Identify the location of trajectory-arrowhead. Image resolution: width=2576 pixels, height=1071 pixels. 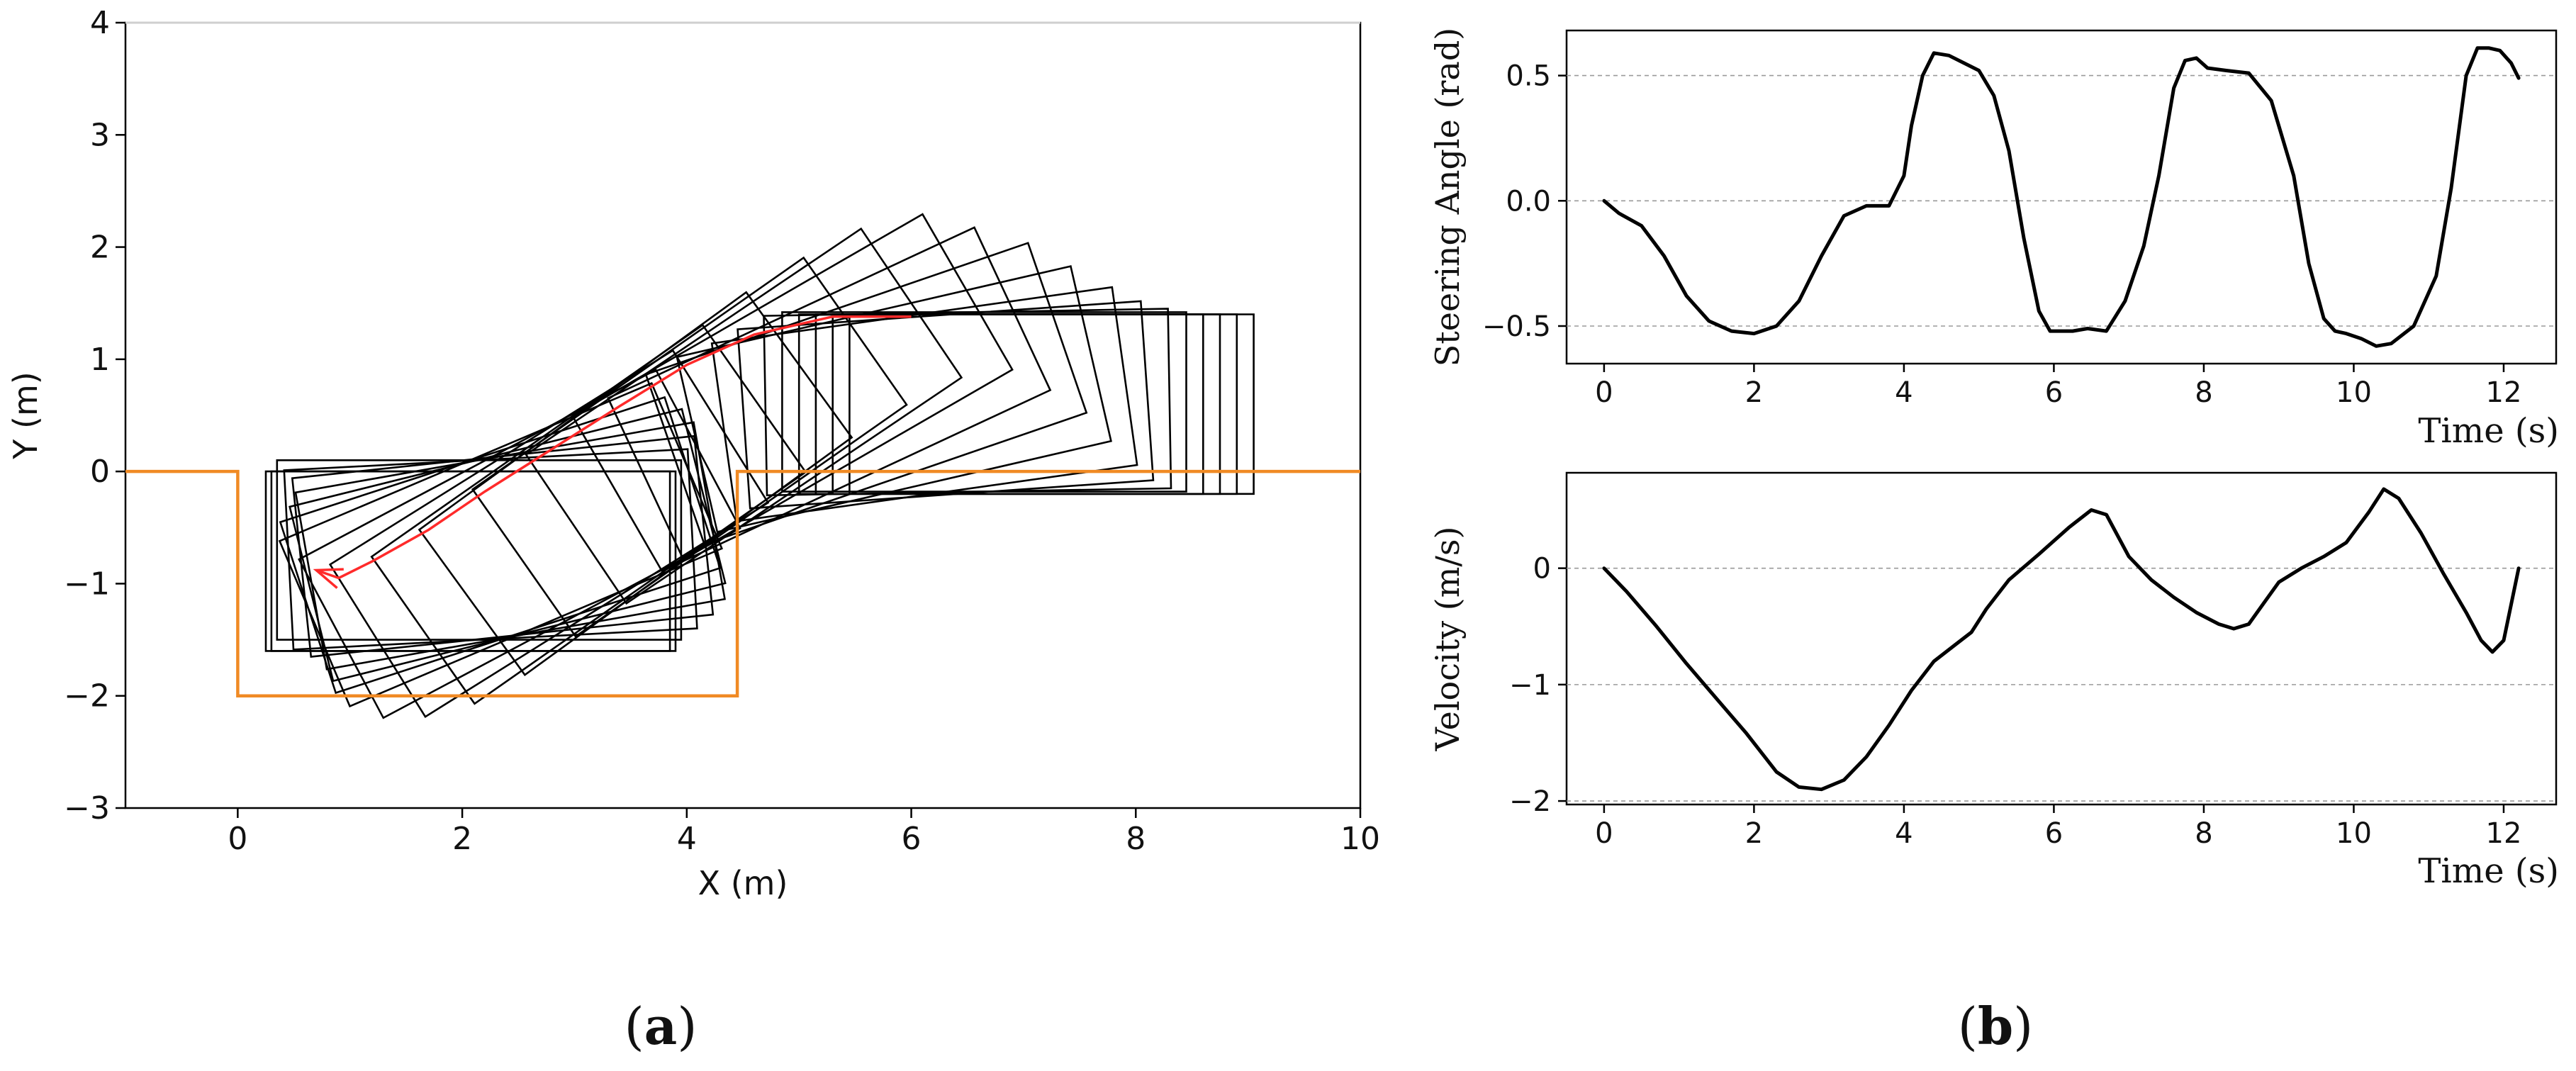
(328, 578).